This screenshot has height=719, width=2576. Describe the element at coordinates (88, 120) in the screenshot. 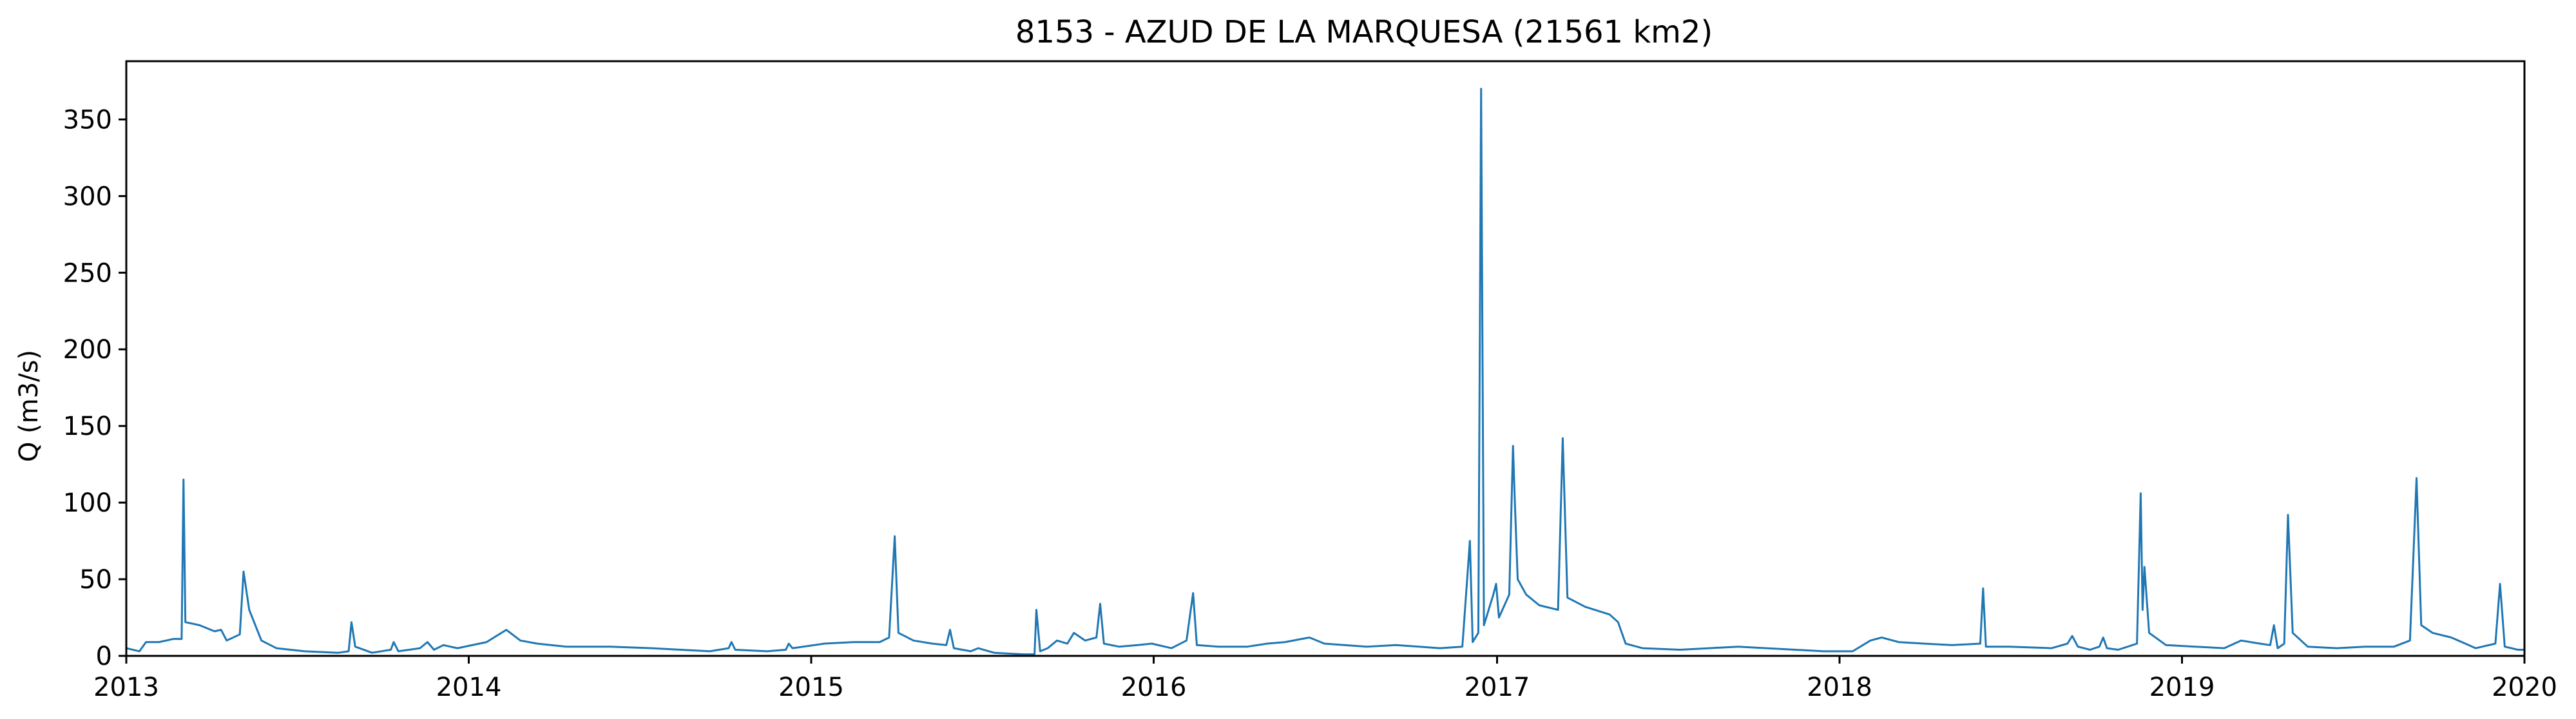

I see `y-tick-label: 350` at that location.